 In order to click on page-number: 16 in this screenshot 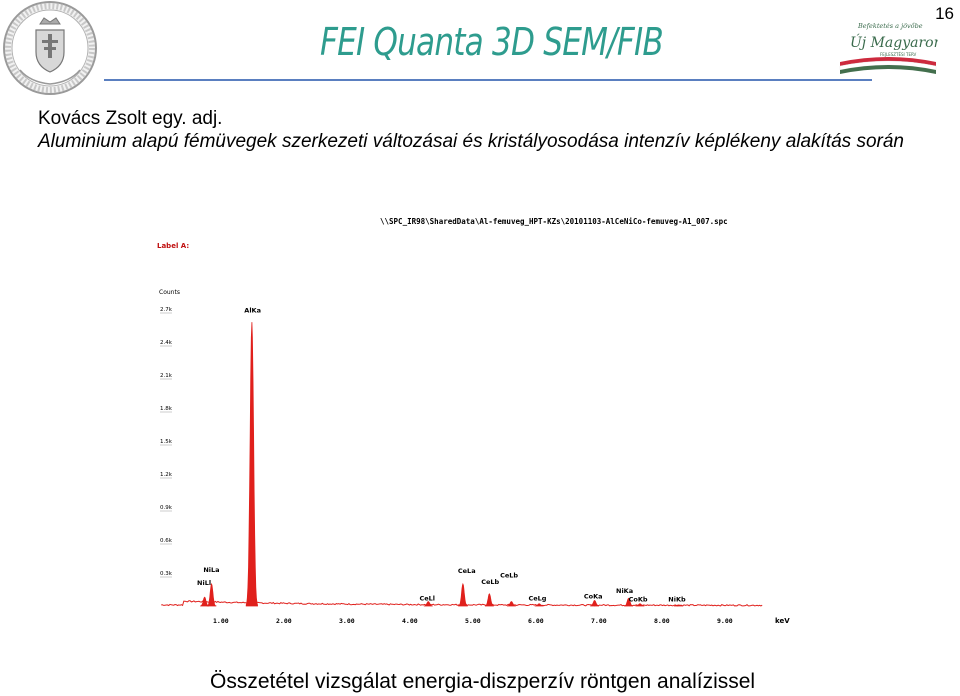, I will do `click(944, 13)`.